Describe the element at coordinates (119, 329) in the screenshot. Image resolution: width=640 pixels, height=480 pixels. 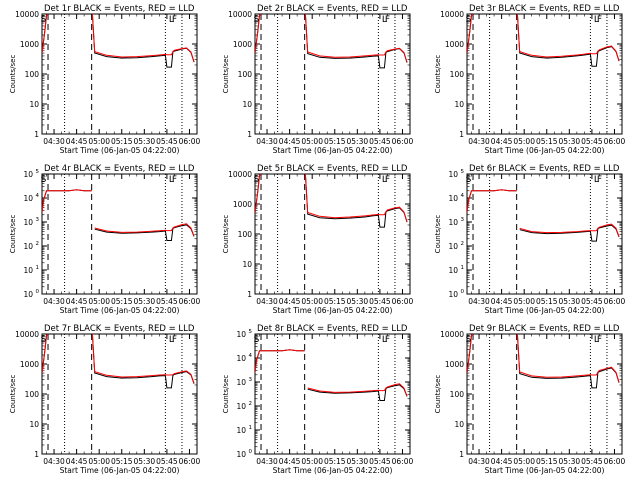
I see `panel-title: Det 7r BLACK = Events, RED = LLD` at that location.